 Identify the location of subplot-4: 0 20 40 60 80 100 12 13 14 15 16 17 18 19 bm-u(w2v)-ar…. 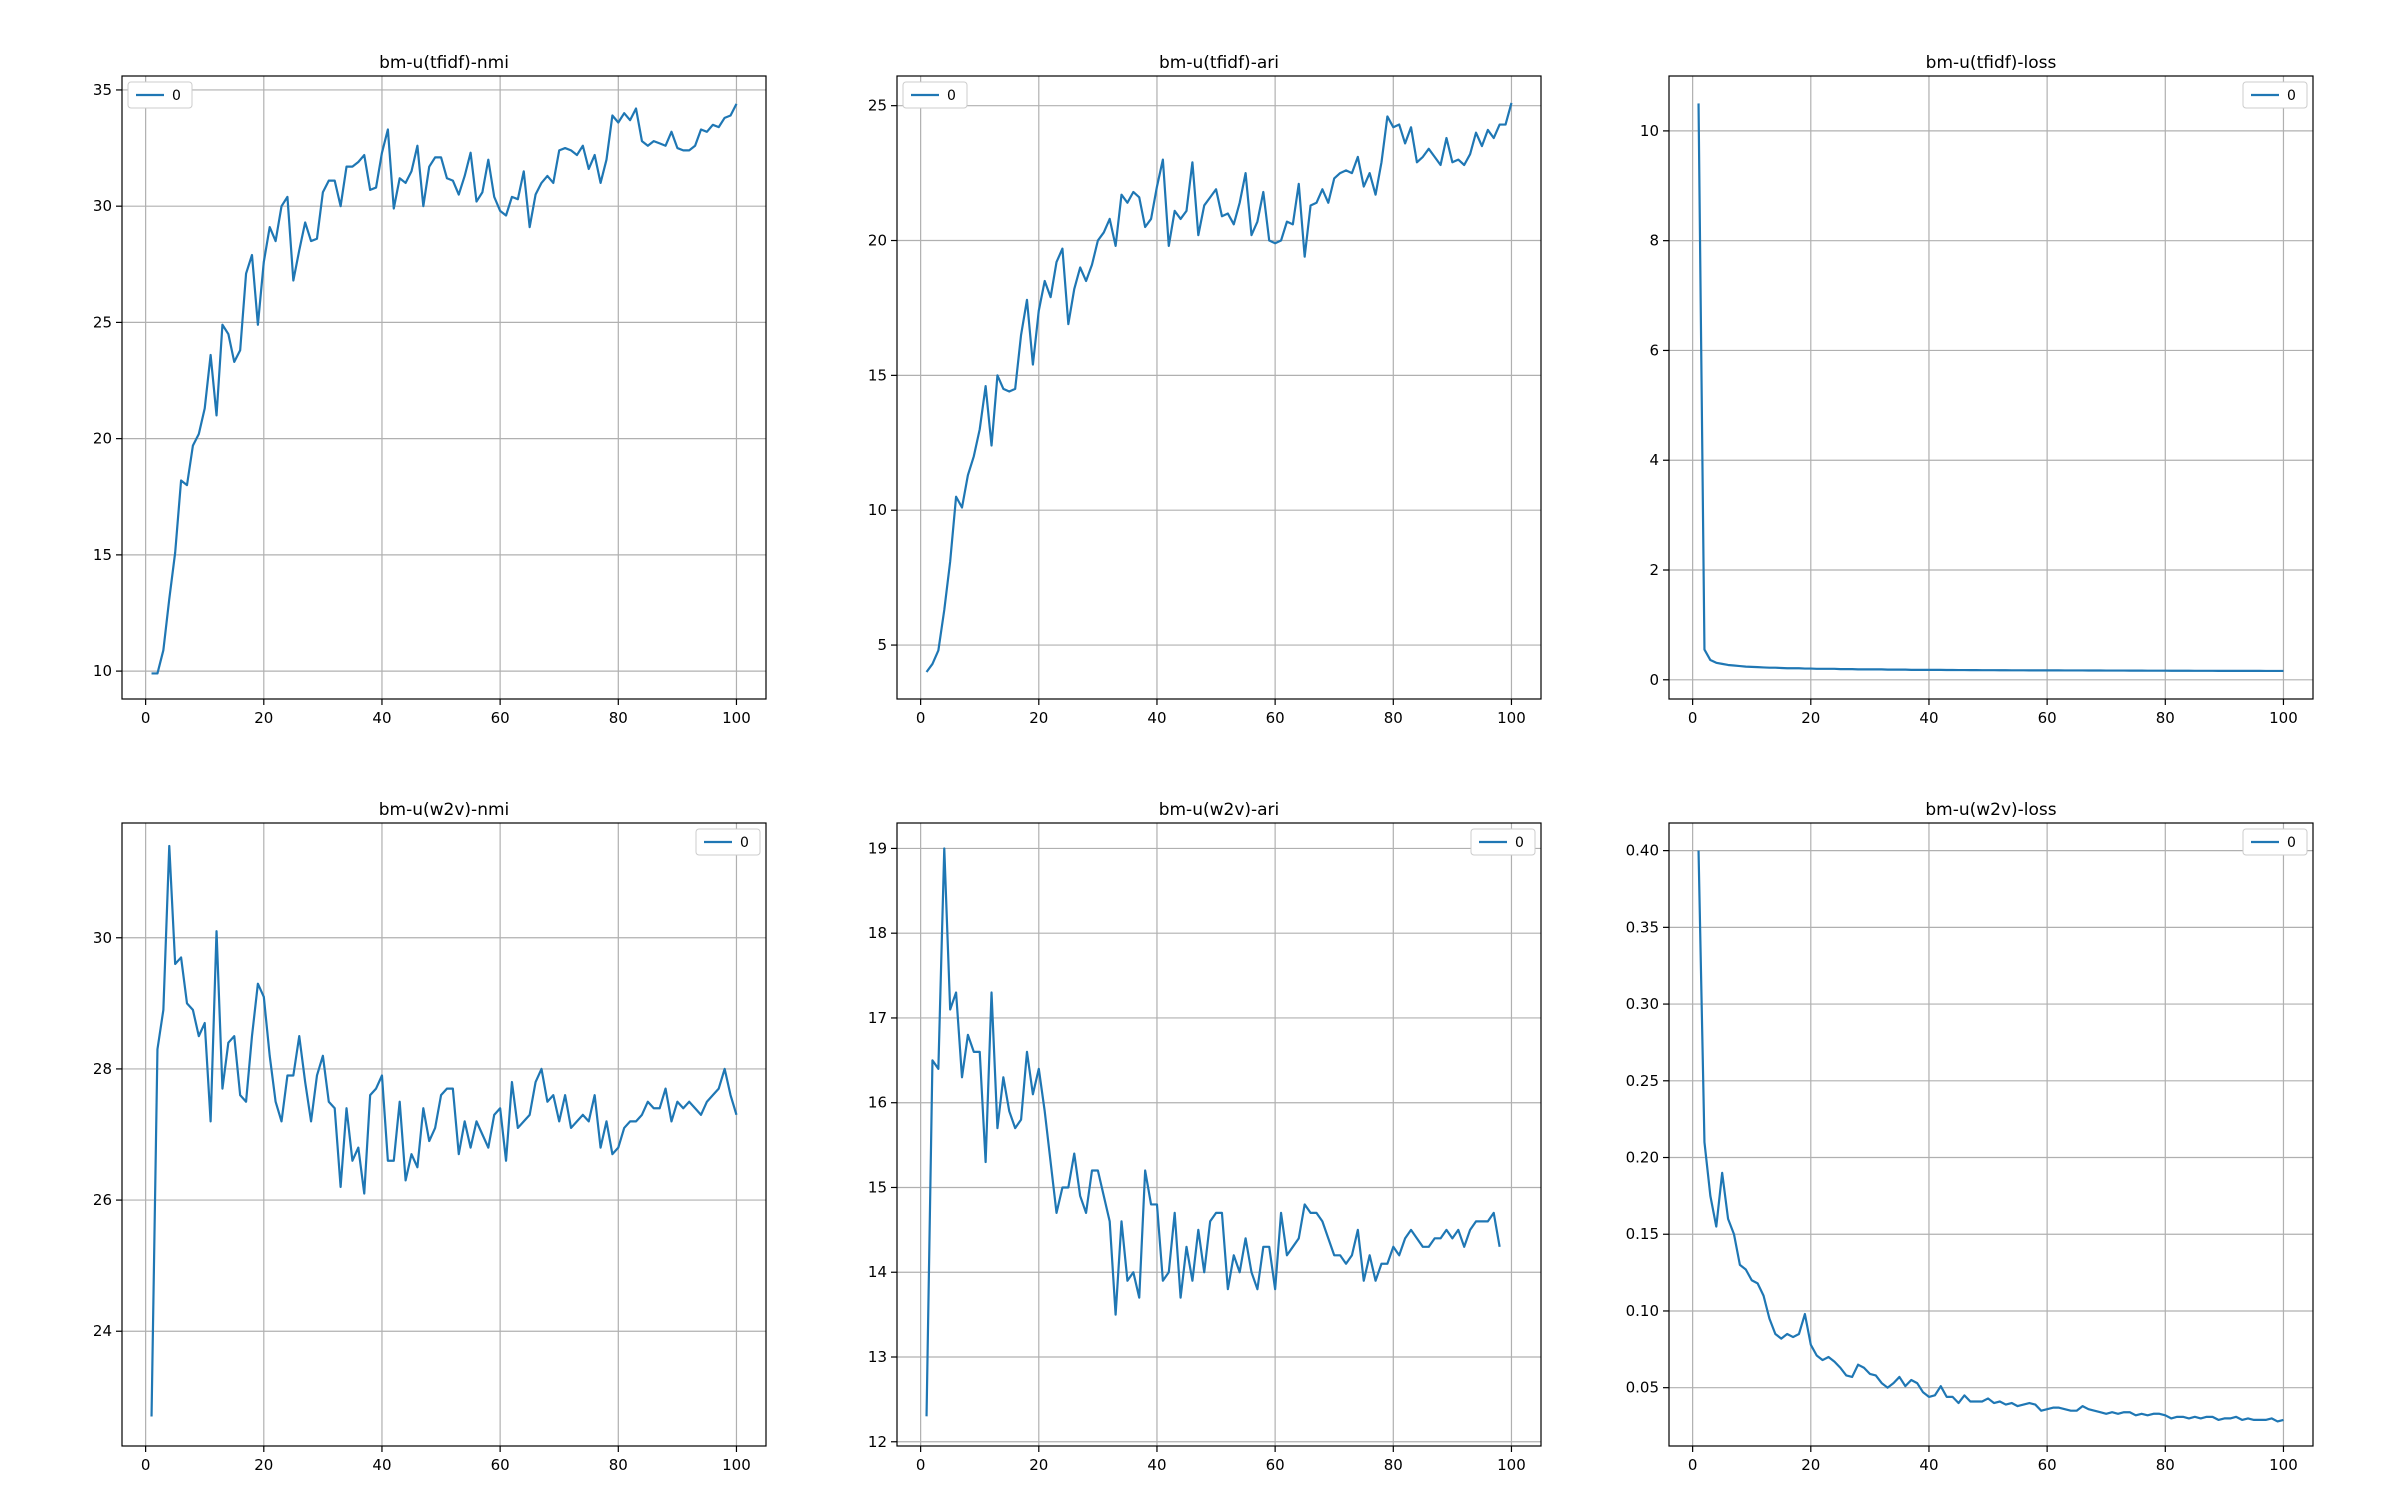
(1205, 1137).